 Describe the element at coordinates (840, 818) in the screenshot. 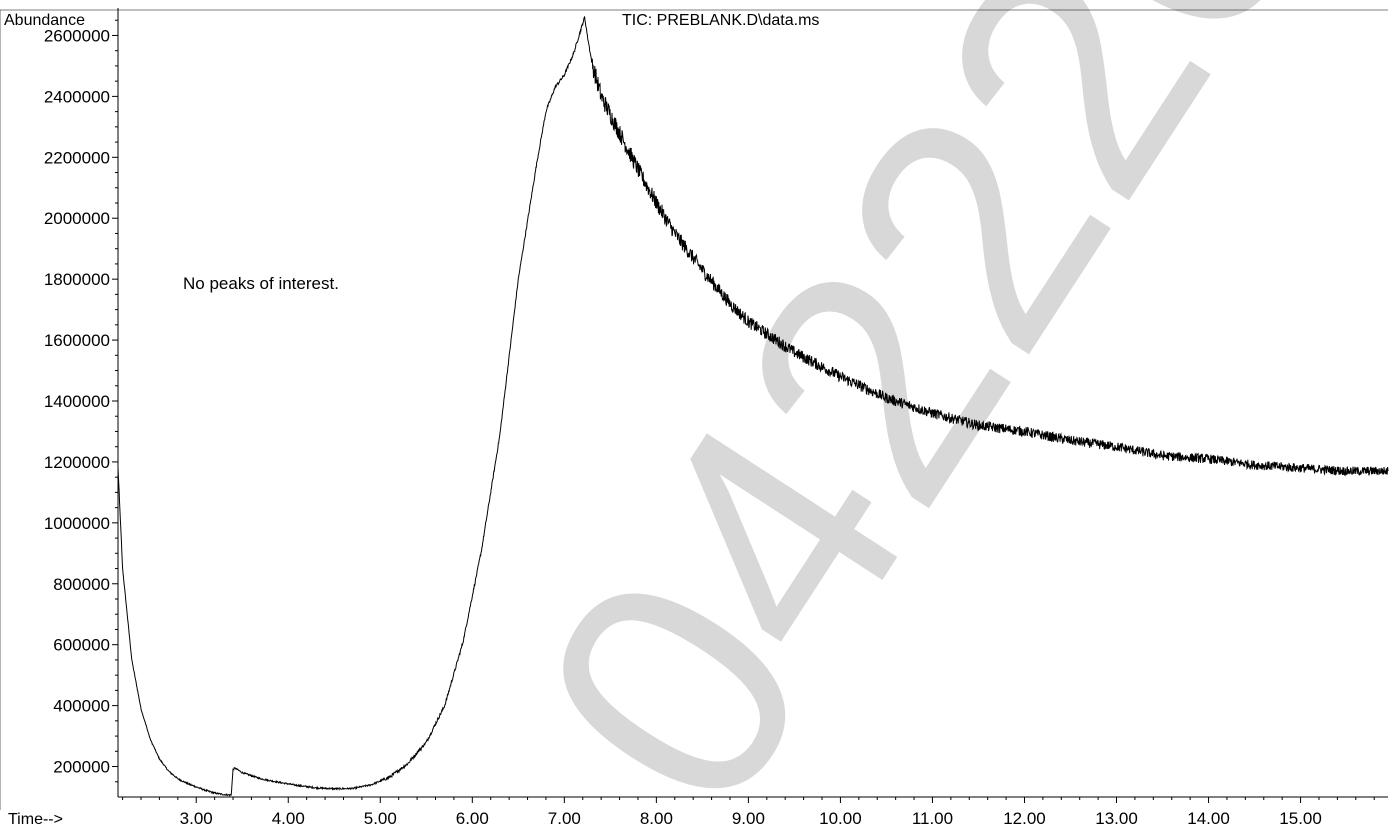

I see `x-tick-label: 10.00` at that location.